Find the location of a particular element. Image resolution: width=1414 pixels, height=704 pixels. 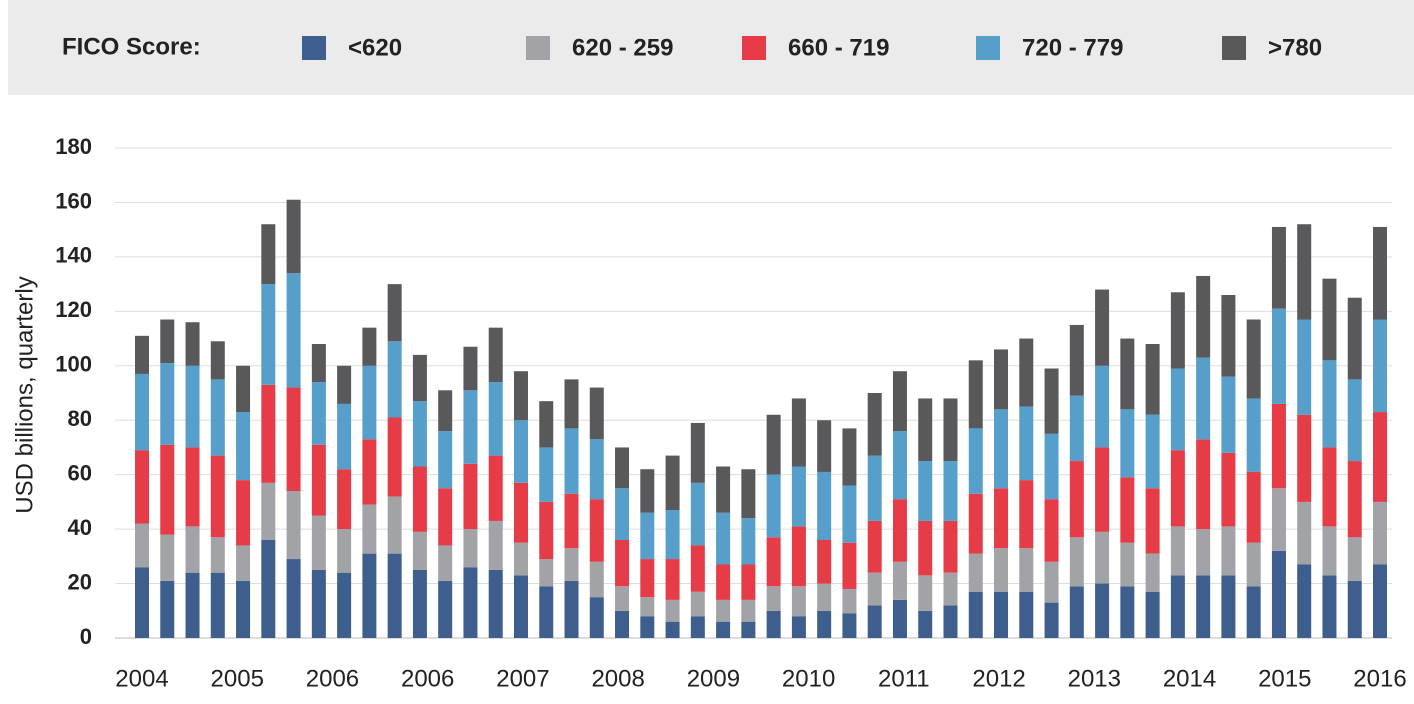

x-tick-label: 2012 is located at coordinates (998, 678).